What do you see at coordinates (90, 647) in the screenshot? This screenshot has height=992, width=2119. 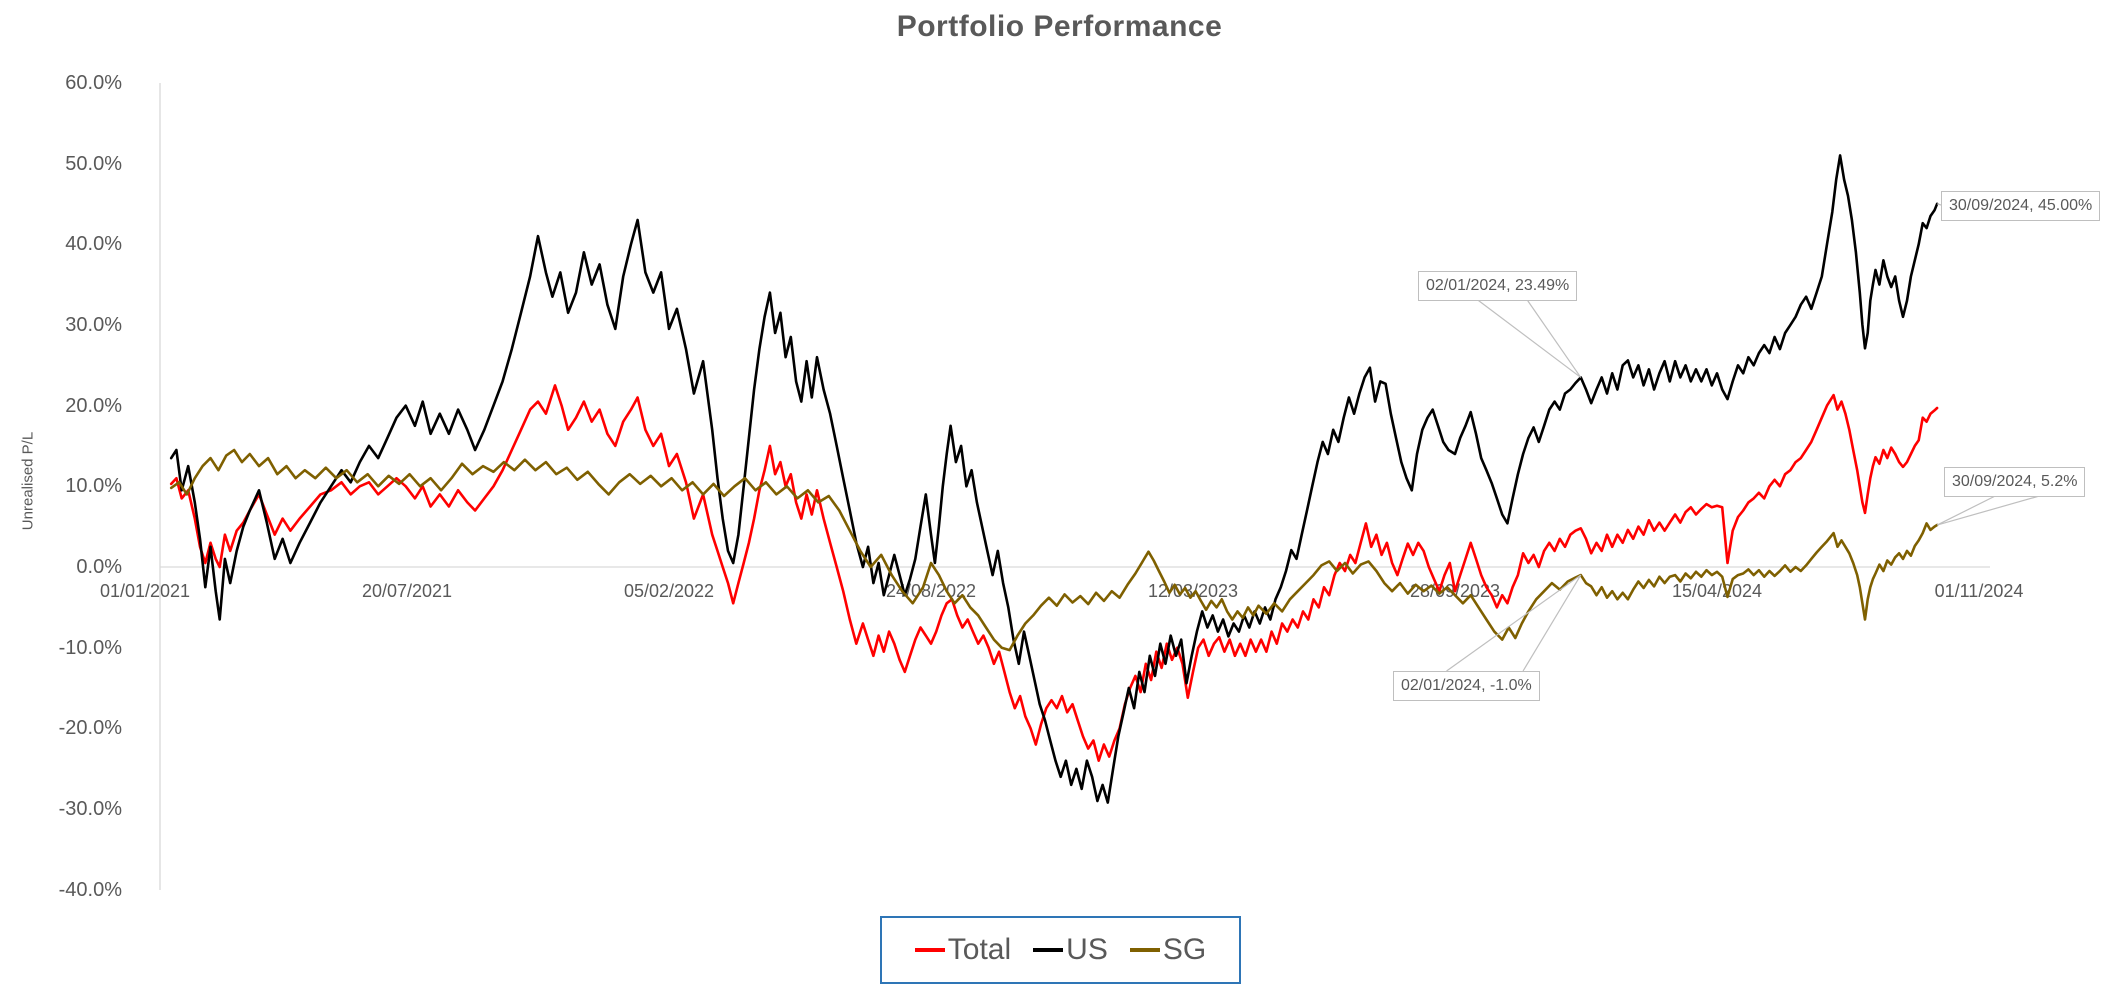 I see `y-tick-label: -10.0%` at bounding box center [90, 647].